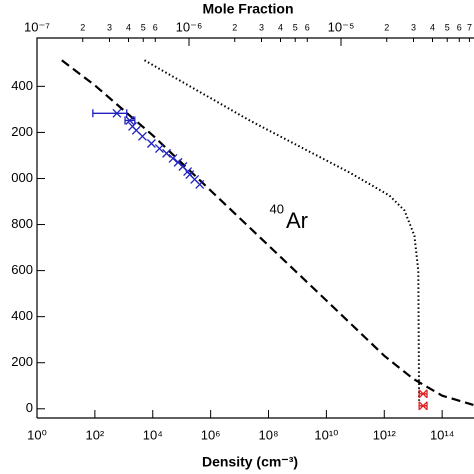 This screenshot has width=474, height=474. What do you see at coordinates (22, 223) in the screenshot?
I see `y-tick-label: 800` at bounding box center [22, 223].